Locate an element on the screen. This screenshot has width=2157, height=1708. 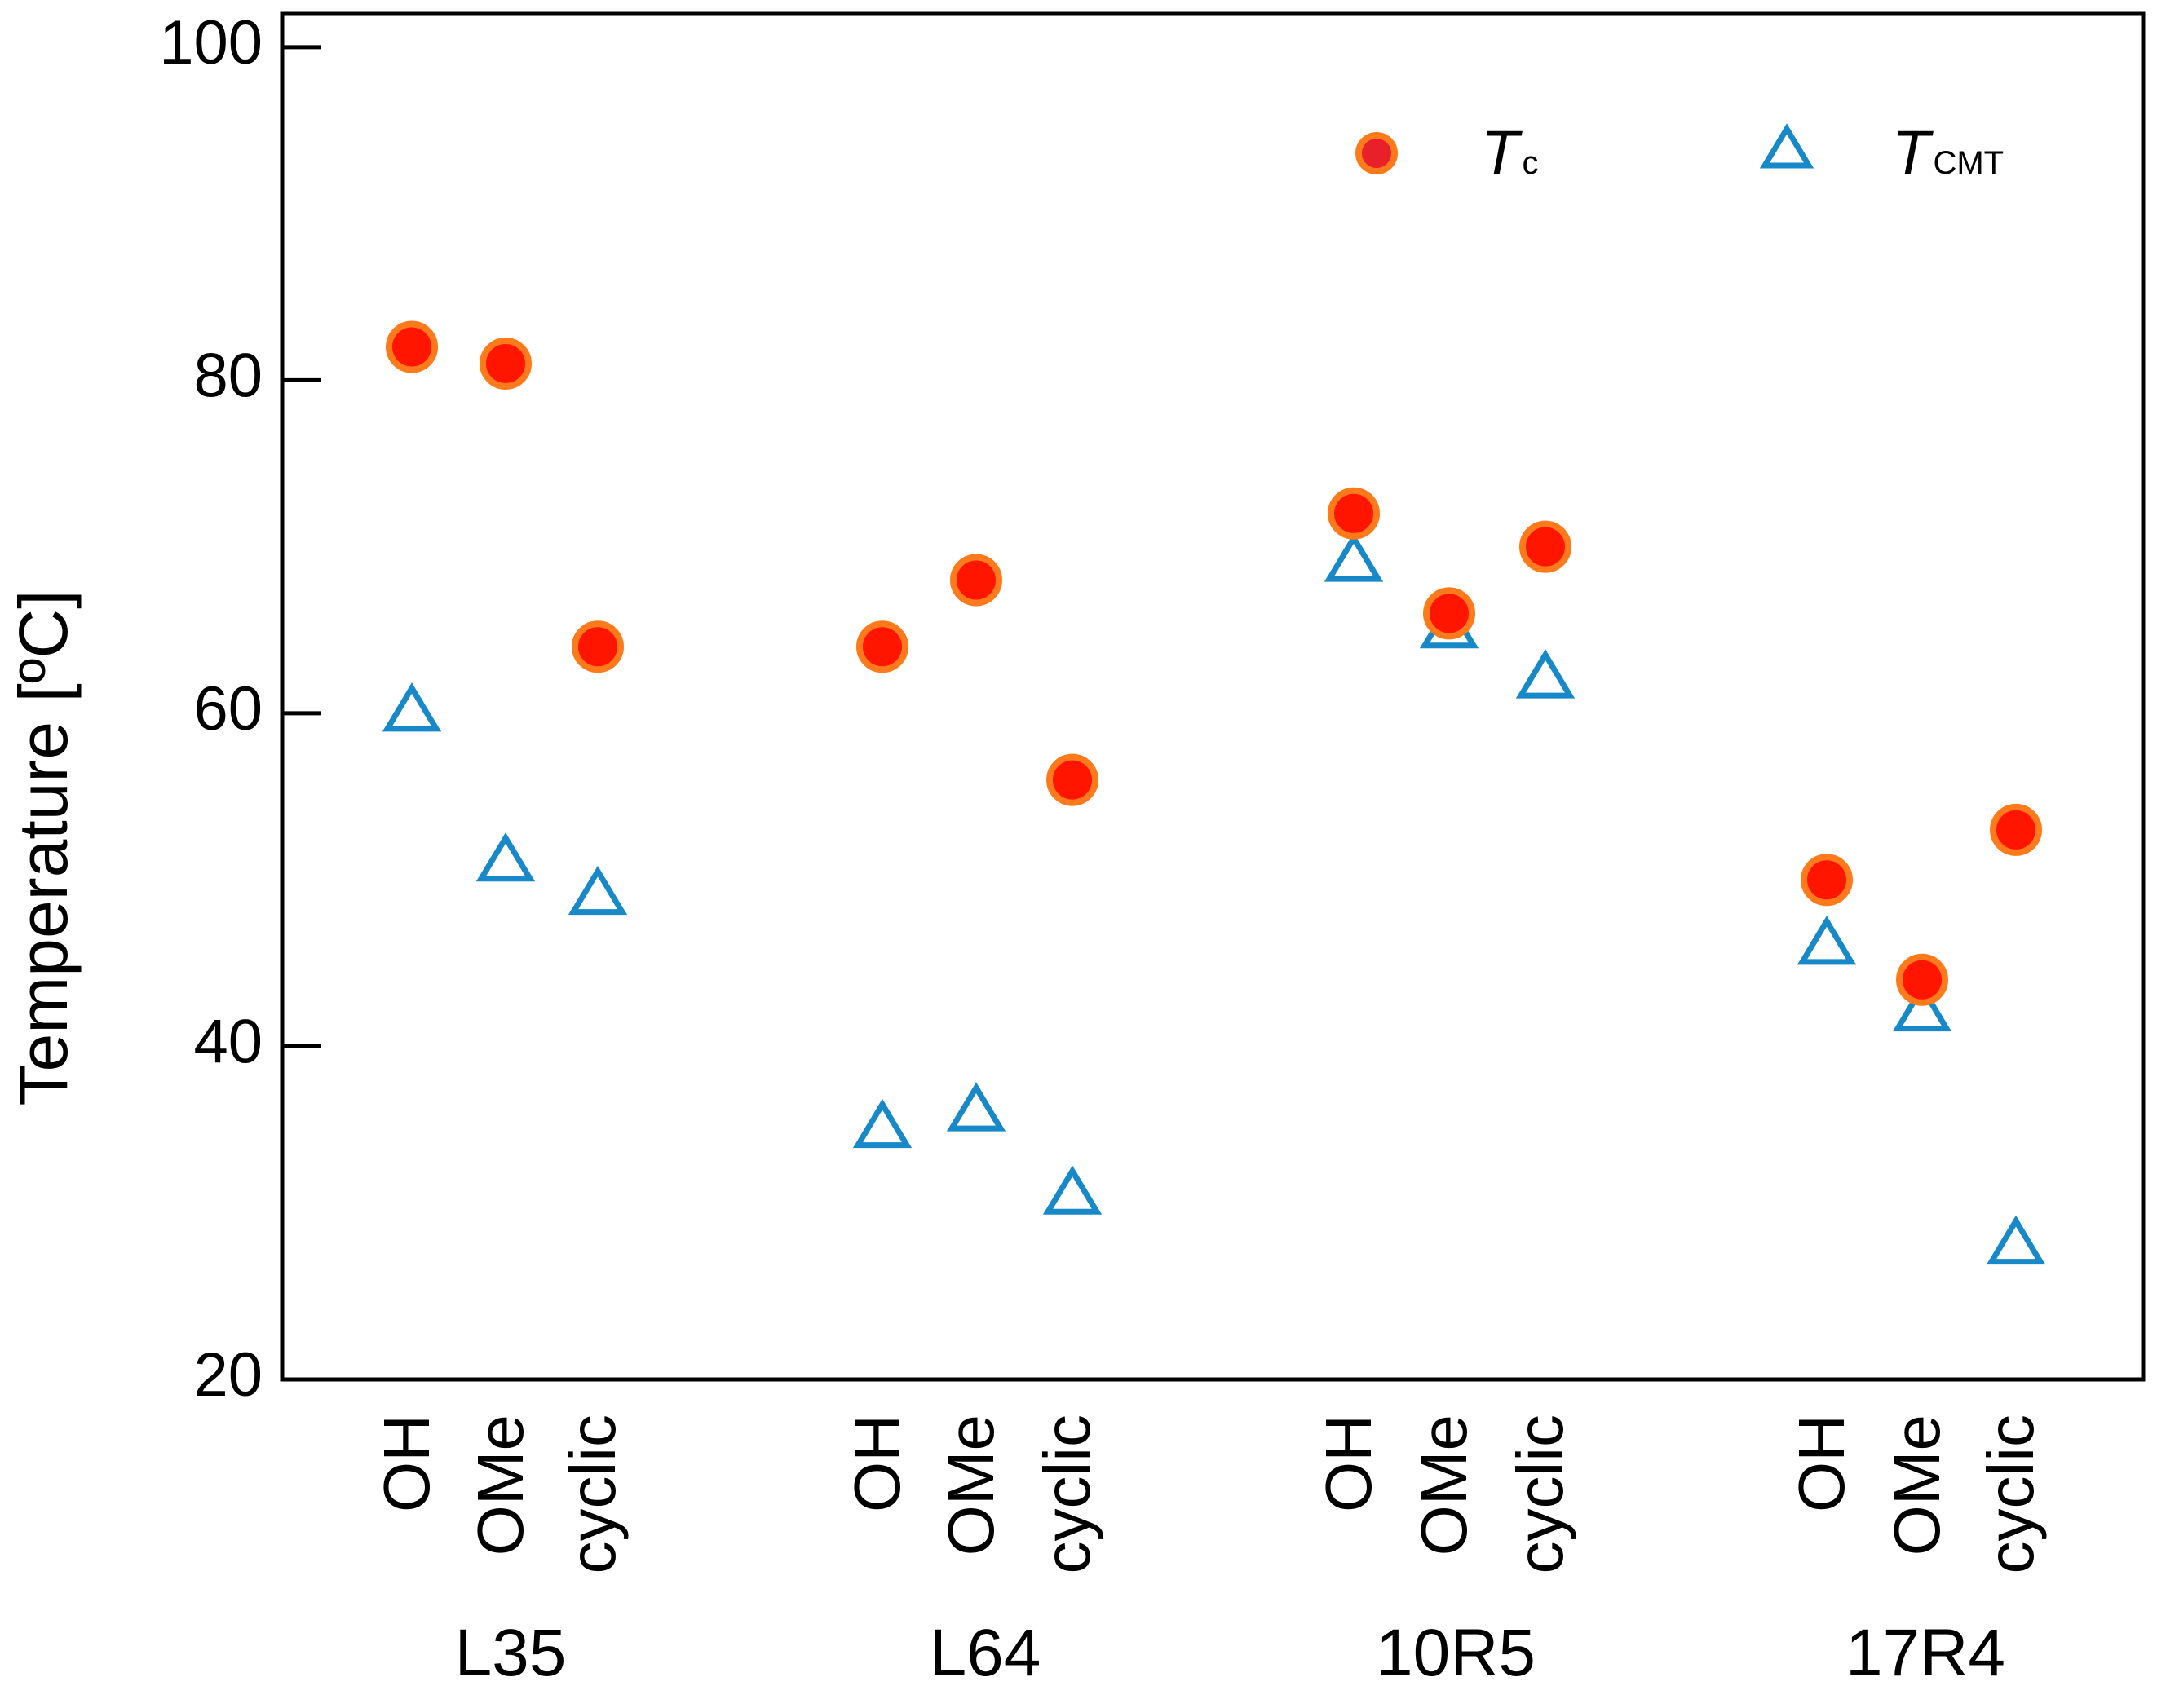
legend-tc-sub: c is located at coordinates (1530, 163).